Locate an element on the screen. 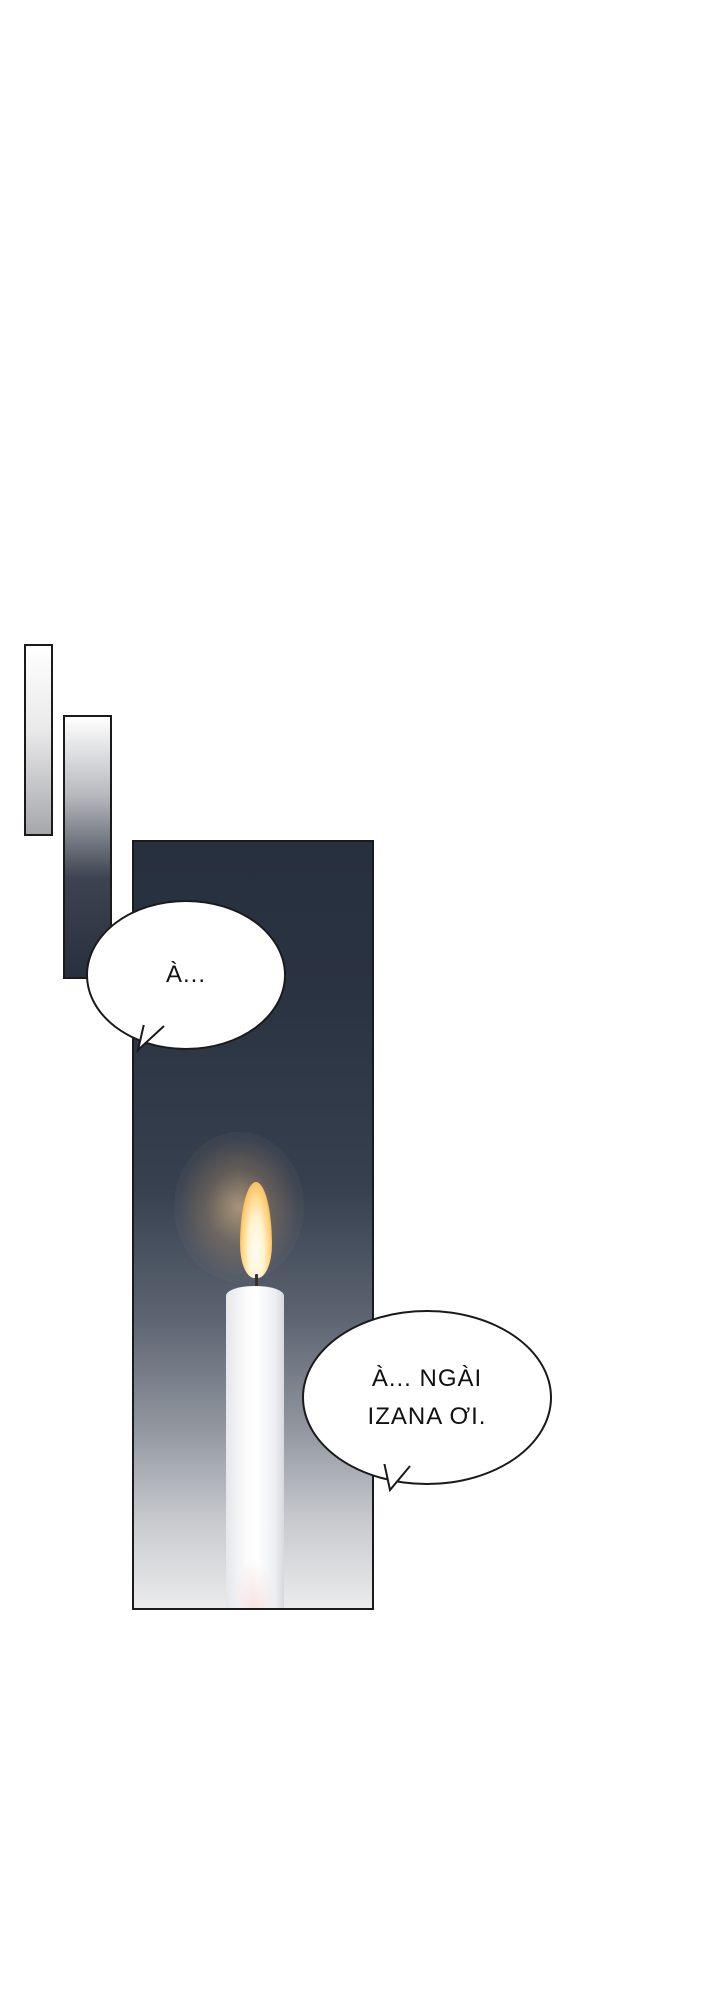  speech-bubble-1-tail is located at coordinates (150, 1036).